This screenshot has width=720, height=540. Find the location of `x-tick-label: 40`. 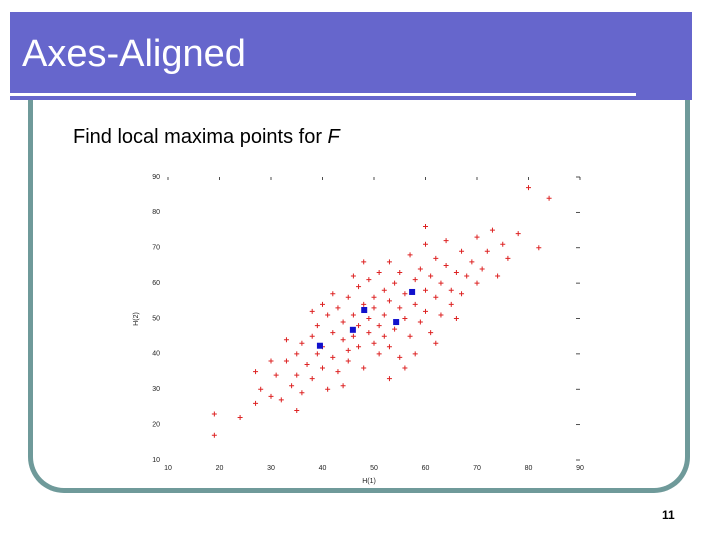

x-tick-label: 40 is located at coordinates (323, 468).